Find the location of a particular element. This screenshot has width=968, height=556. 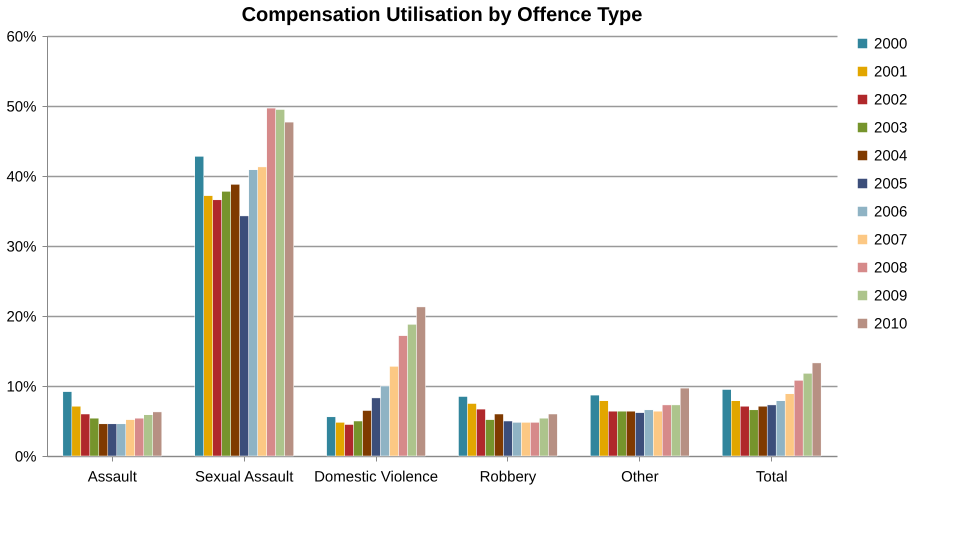

x-tick-label: Sexual Assault is located at coordinates (244, 477).